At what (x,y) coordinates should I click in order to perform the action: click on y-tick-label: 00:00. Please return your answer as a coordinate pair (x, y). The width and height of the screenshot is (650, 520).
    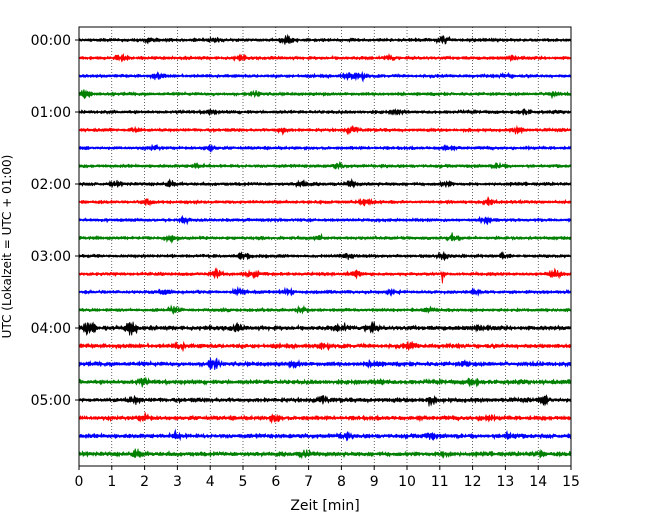
    Looking at the image, I should click on (51, 41).